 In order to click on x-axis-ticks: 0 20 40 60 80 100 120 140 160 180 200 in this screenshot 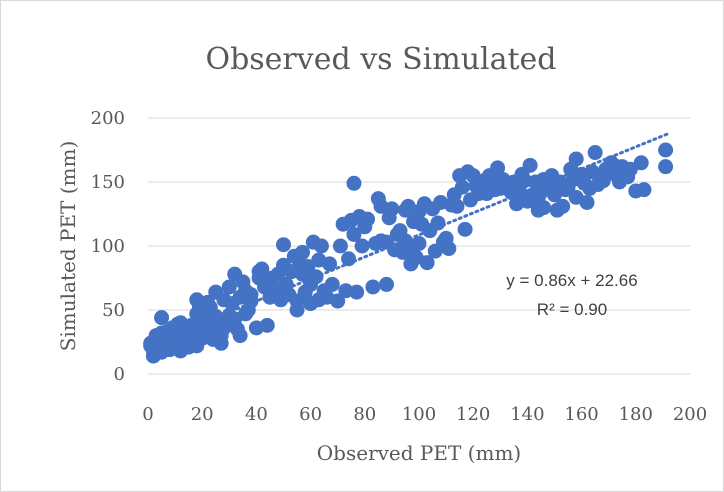, I will do `click(424, 414)`.